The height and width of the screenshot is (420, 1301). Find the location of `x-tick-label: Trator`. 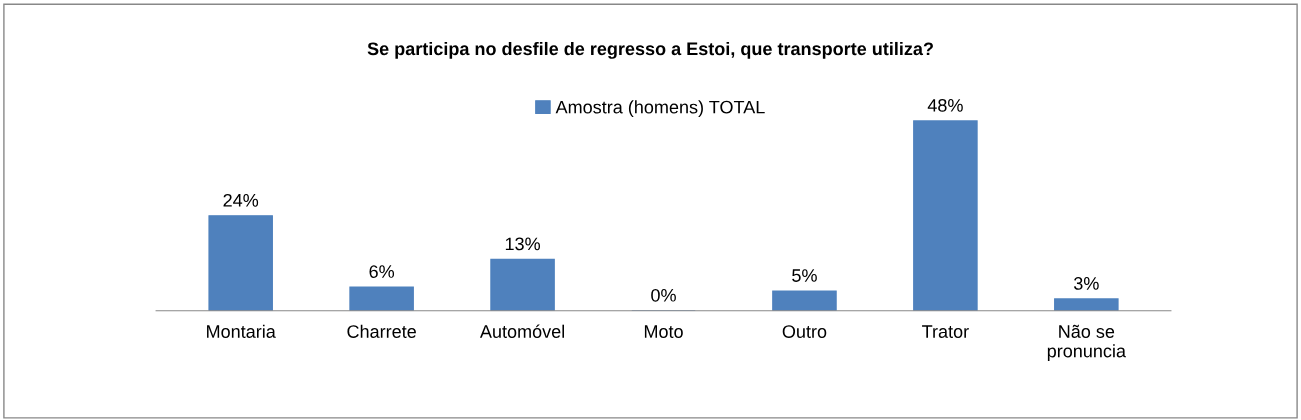

x-tick-label: Trator is located at coordinates (945, 331).